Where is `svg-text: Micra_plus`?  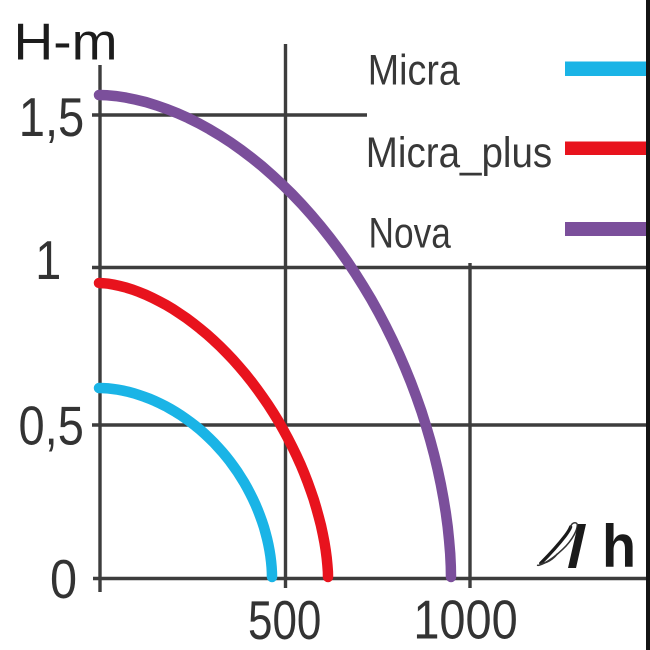 svg-text: Micra_plus is located at coordinates (459, 152).